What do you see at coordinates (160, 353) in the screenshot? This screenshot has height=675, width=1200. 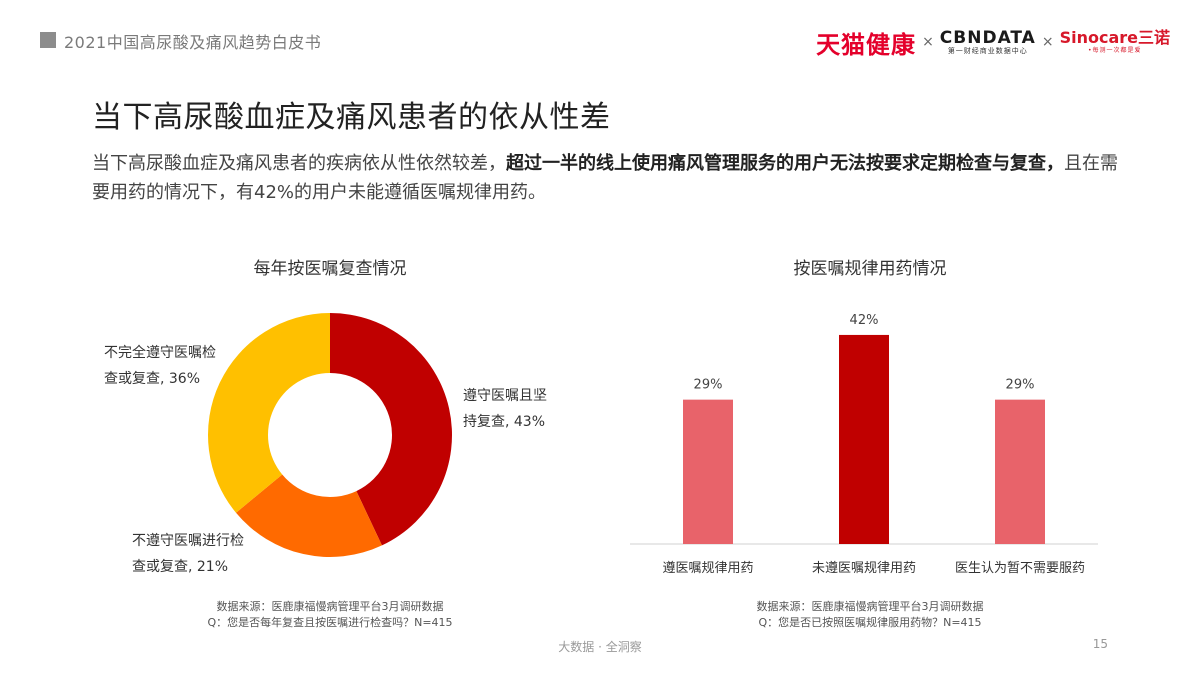 I see `donut-label-line: 不完全遵守医嘱检` at bounding box center [160, 353].